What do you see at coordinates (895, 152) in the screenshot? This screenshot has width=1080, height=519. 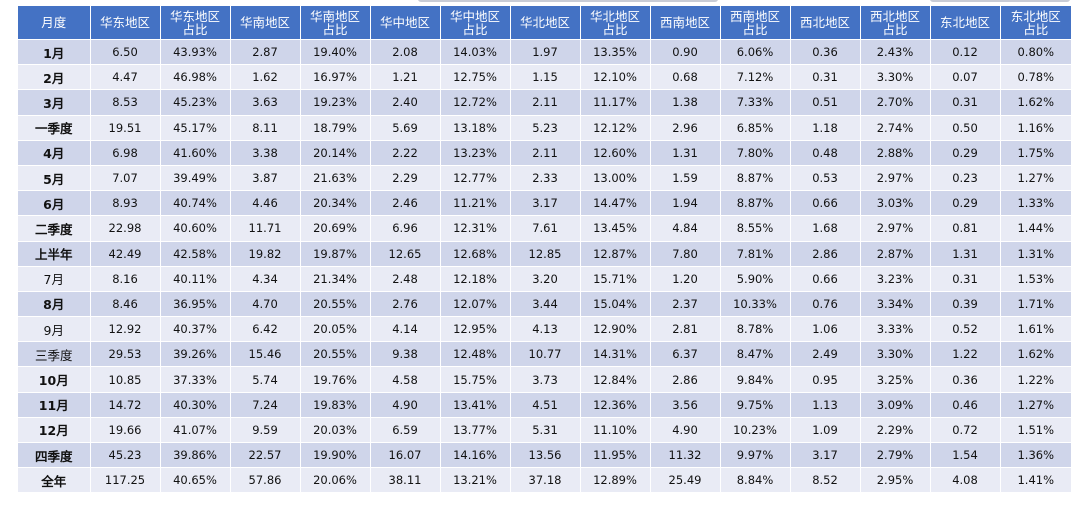 I see `table-cell: 2.88%` at bounding box center [895, 152].